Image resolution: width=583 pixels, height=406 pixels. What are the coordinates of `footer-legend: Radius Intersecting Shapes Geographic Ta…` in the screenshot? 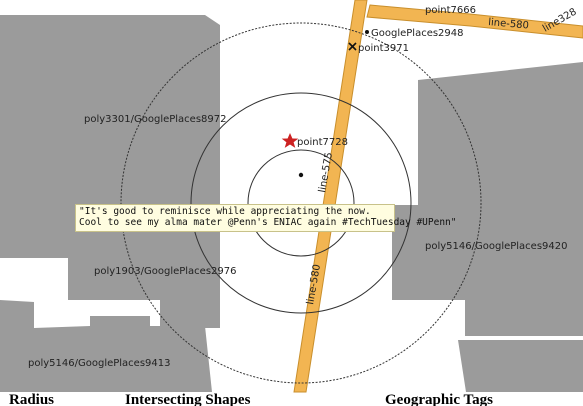 It's located at (291, 399).